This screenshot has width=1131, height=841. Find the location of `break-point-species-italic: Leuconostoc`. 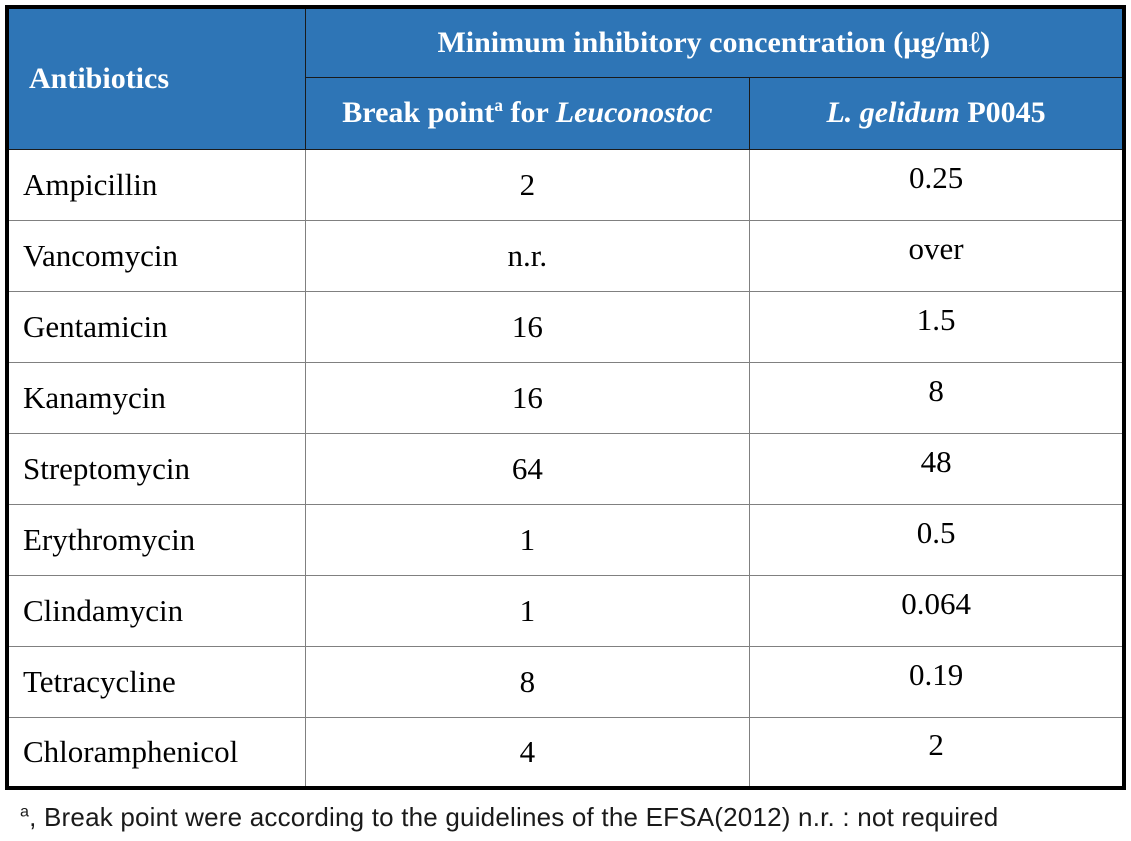

break-point-species-italic: Leuconostoc is located at coordinates (634, 112).